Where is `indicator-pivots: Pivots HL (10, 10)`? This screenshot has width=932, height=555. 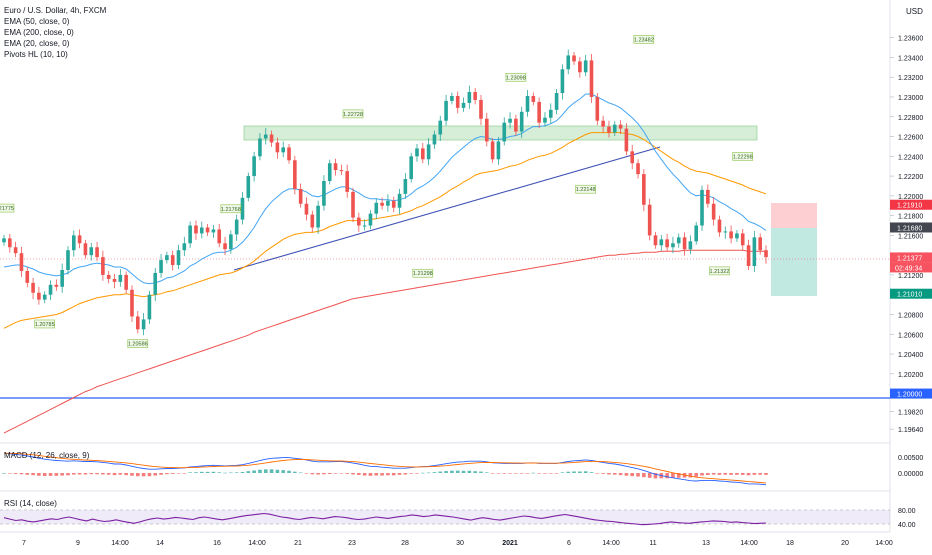
indicator-pivots: Pivots HL (10, 10) is located at coordinates (36, 54).